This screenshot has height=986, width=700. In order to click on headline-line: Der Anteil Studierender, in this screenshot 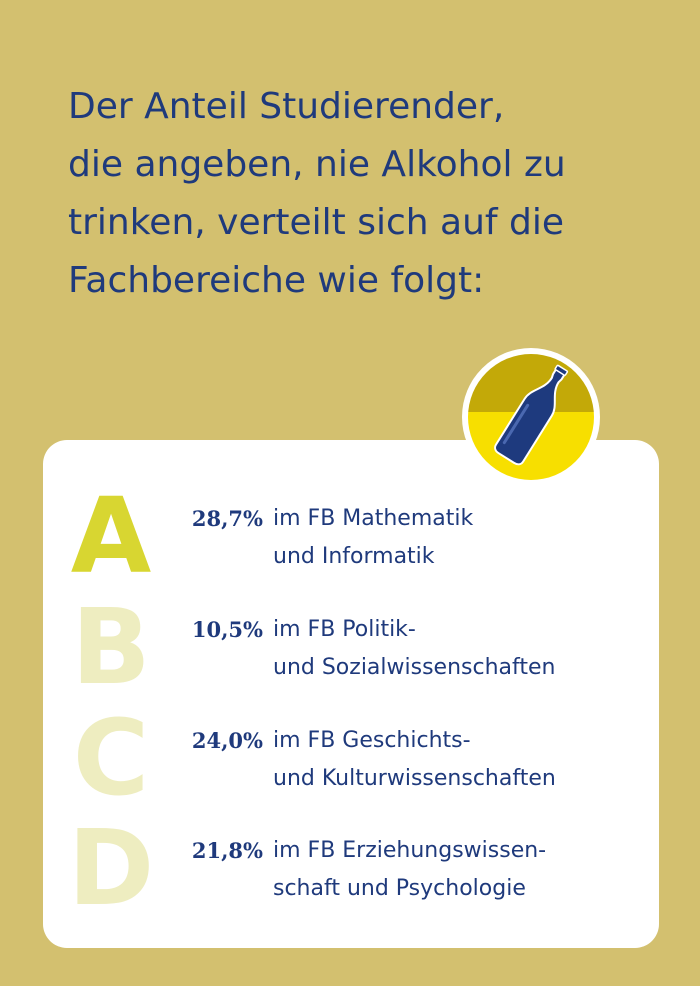, I will do `click(286, 106)`.